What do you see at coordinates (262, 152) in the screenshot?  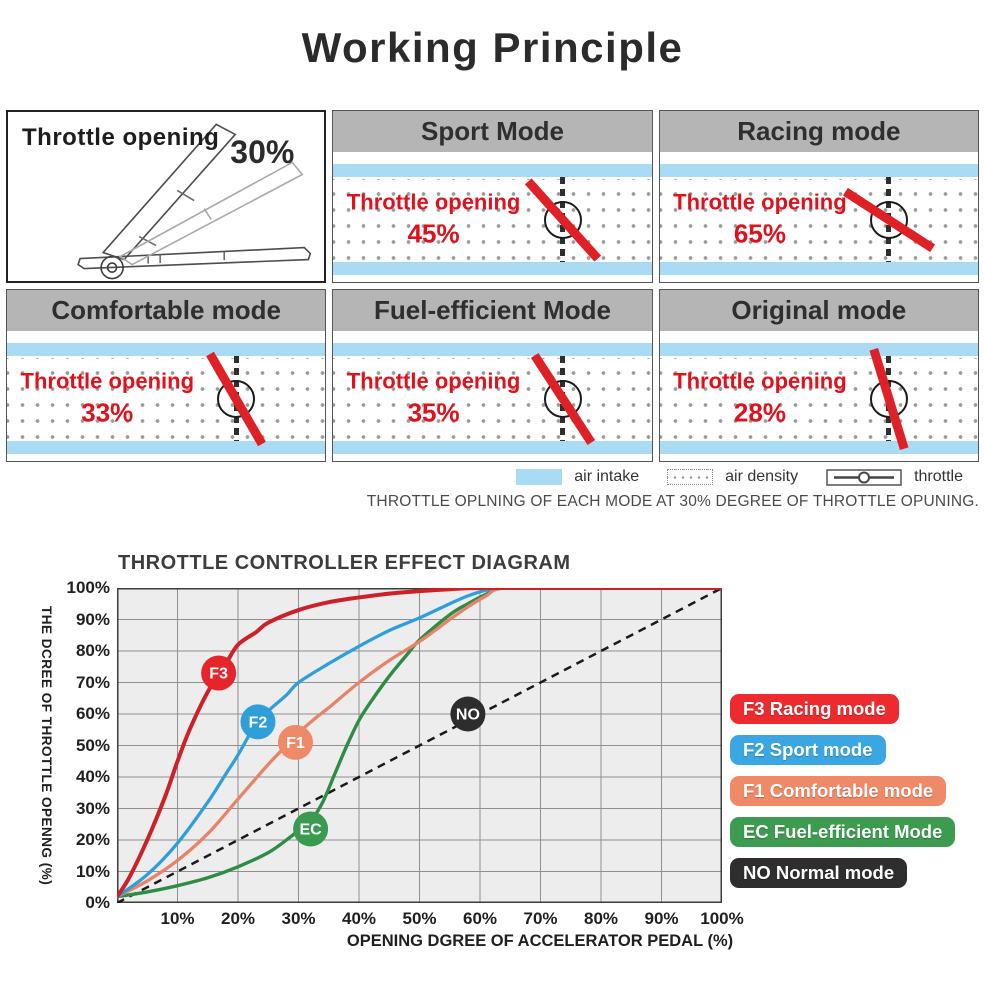 I see `pedal-panel-value: 30%` at bounding box center [262, 152].